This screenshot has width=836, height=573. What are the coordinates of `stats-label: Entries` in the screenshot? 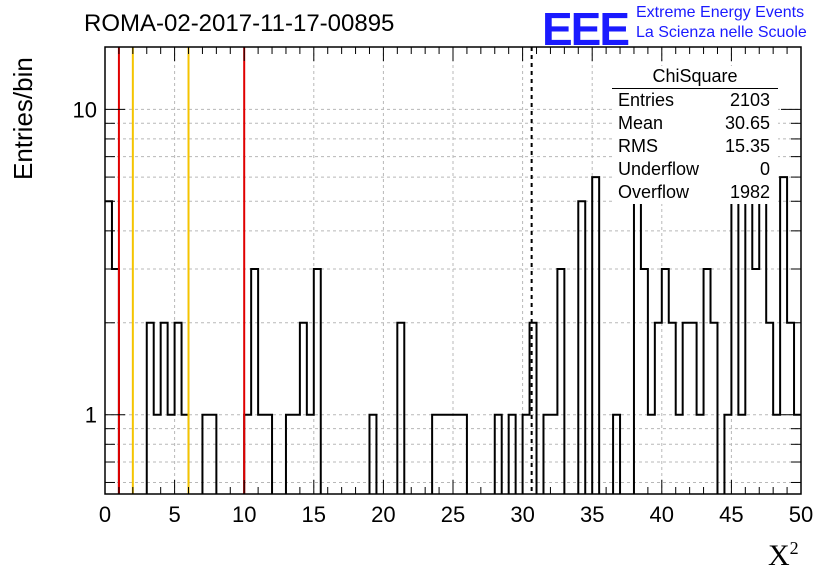 It's located at (646, 100).